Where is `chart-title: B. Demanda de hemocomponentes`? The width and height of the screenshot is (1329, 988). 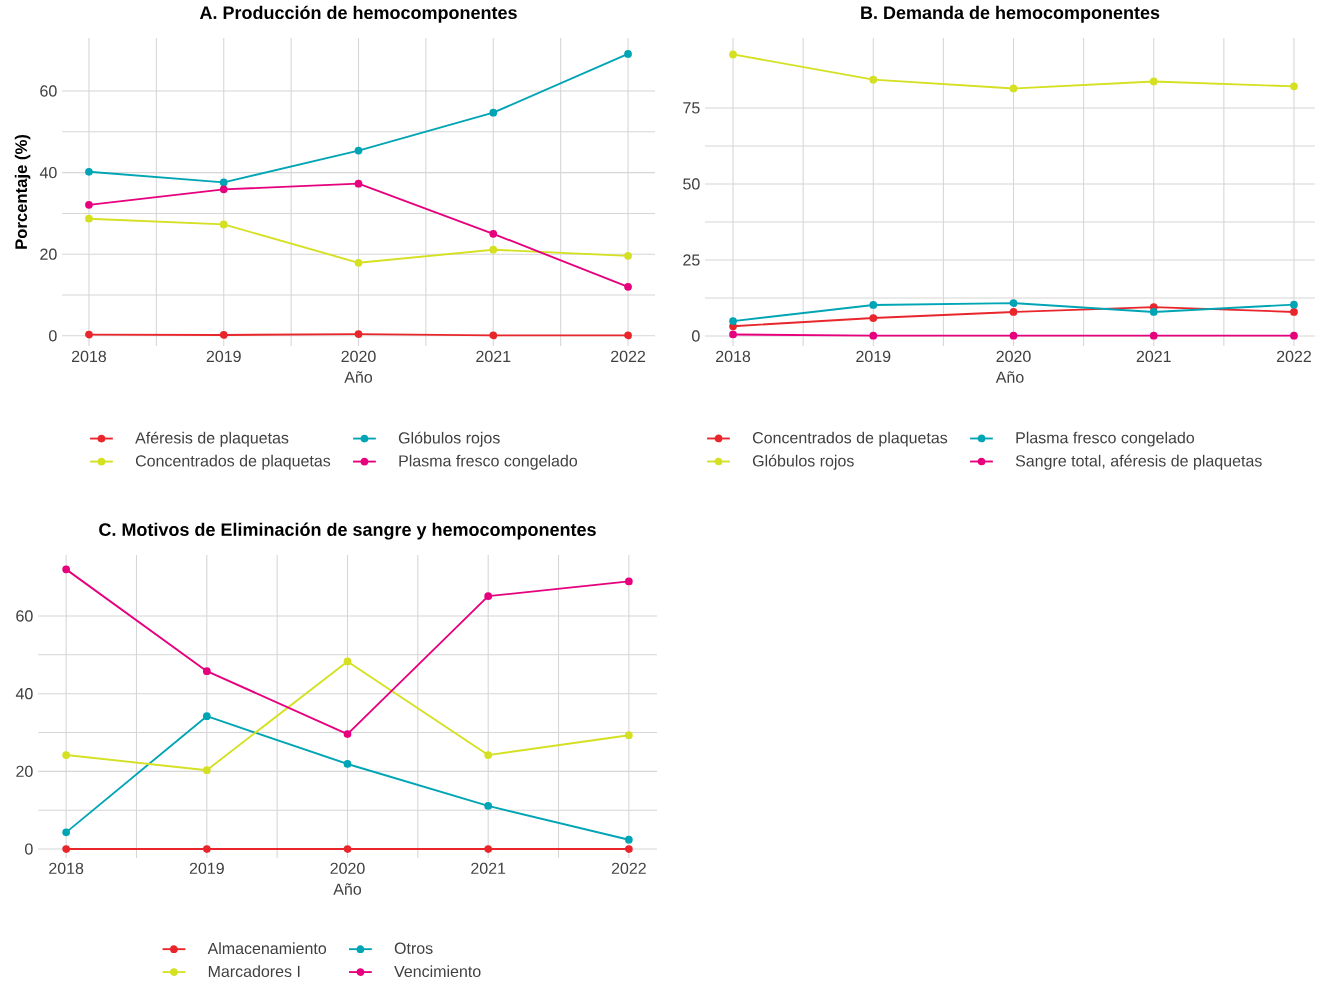 chart-title: B. Demanda de hemocomponentes is located at coordinates (1010, 14).